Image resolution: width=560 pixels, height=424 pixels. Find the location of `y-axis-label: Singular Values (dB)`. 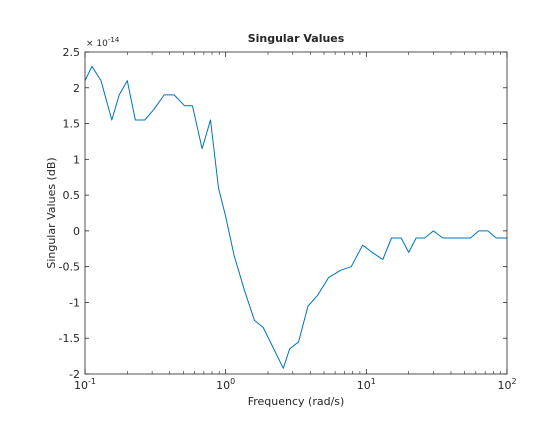

y-axis-label: Singular Values (dB) is located at coordinates (51, 212).